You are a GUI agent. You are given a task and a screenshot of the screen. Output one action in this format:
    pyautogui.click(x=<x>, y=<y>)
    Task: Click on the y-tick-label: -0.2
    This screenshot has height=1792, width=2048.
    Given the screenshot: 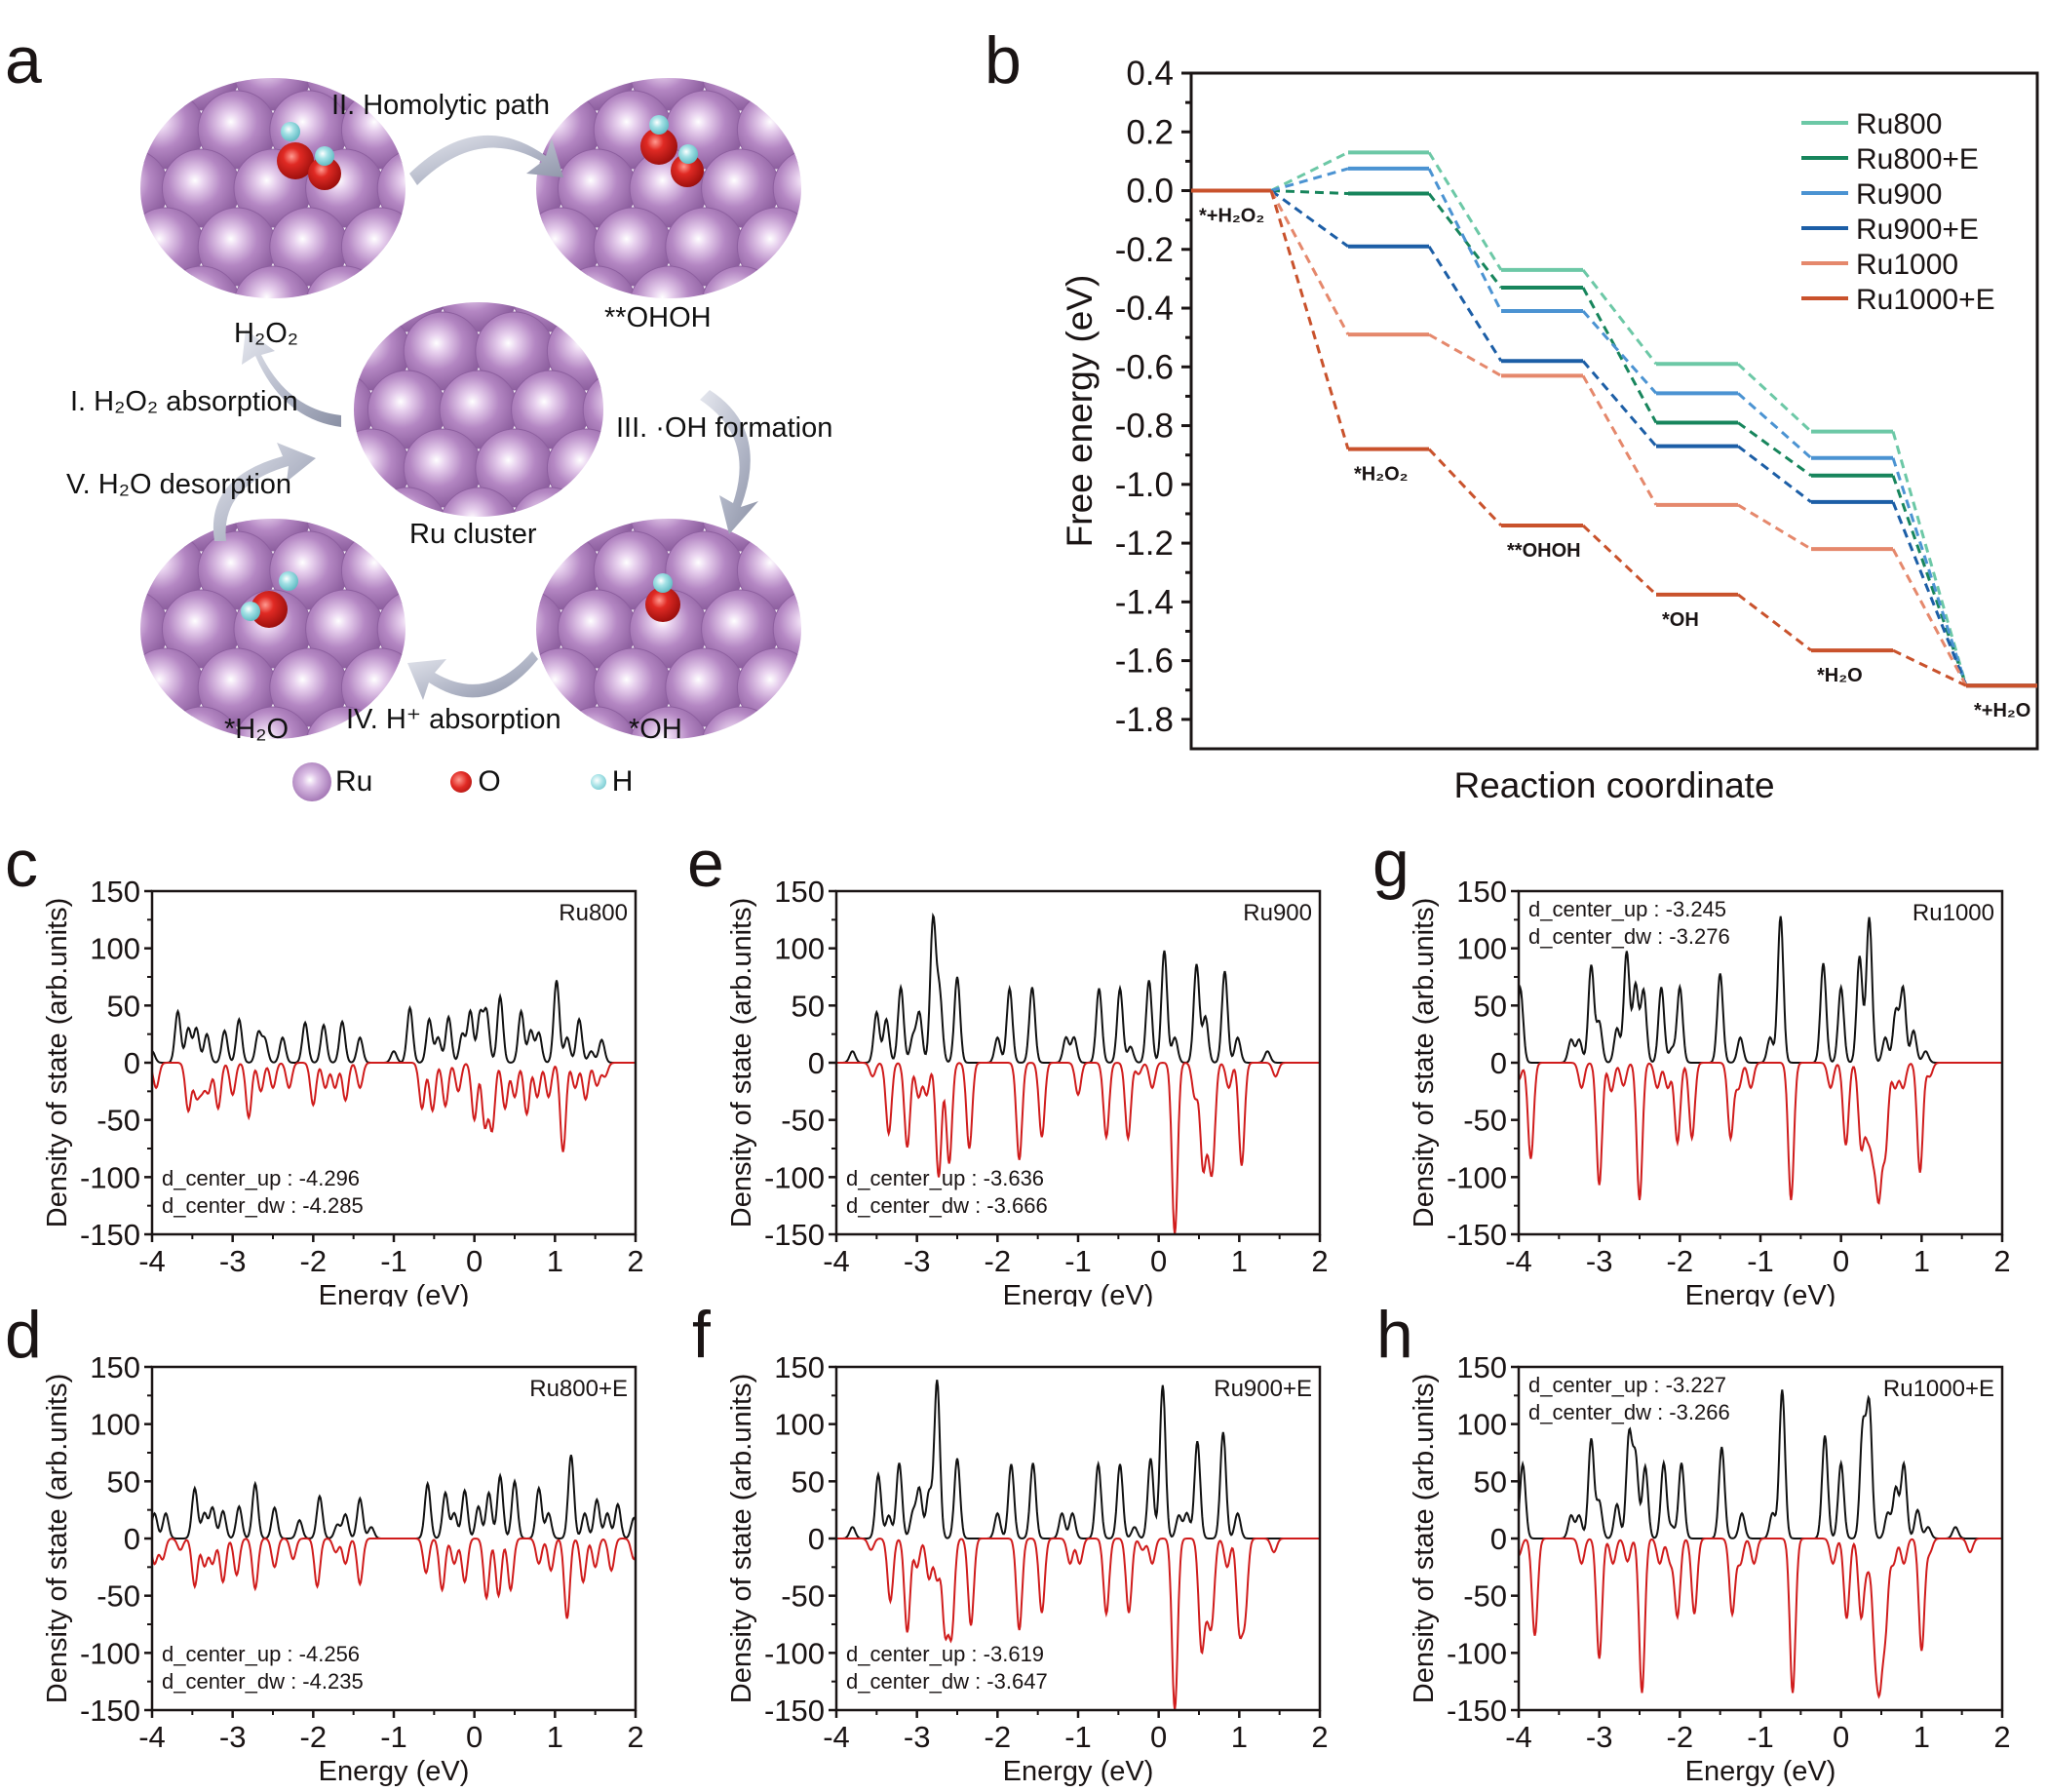 What is the action you would take?
    pyautogui.click(x=1144, y=250)
    